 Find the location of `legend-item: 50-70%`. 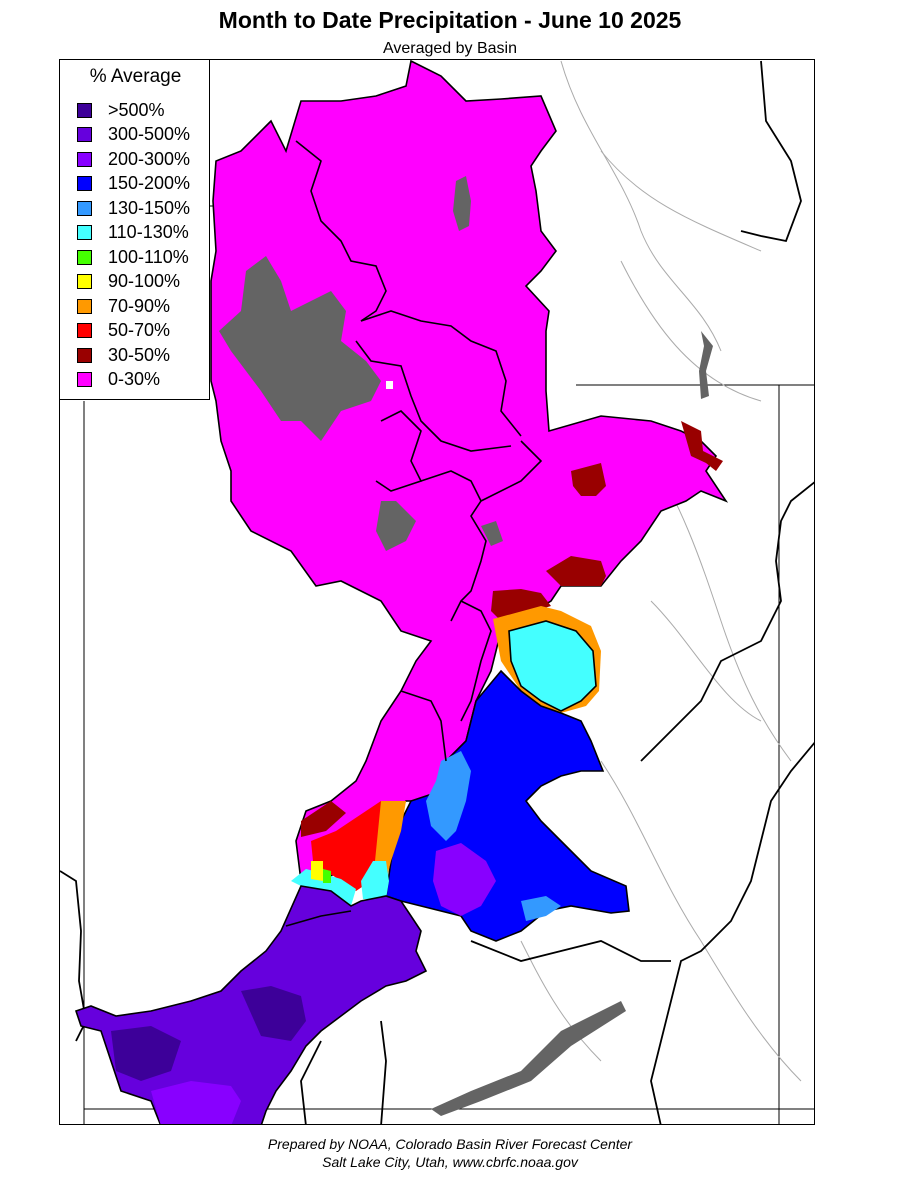

legend-item: 50-70% is located at coordinates (123, 331).